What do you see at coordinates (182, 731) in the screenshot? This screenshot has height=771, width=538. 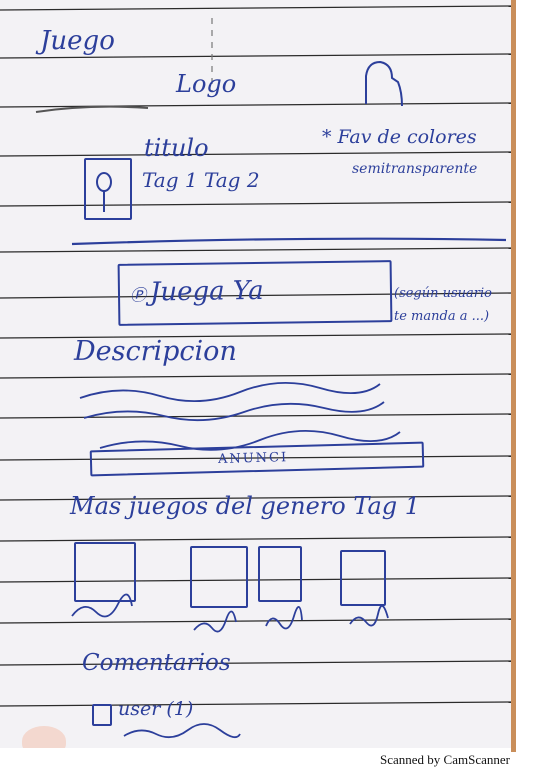 I see `comment-text-scribble` at bounding box center [182, 731].